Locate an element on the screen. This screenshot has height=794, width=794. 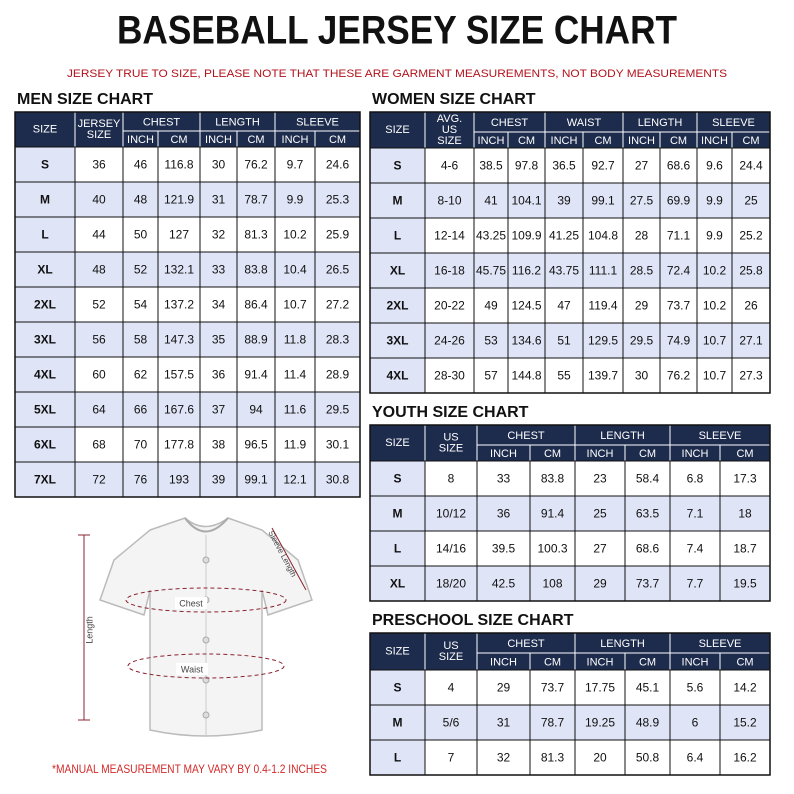
value-cell: 121.9 is located at coordinates (179, 200).